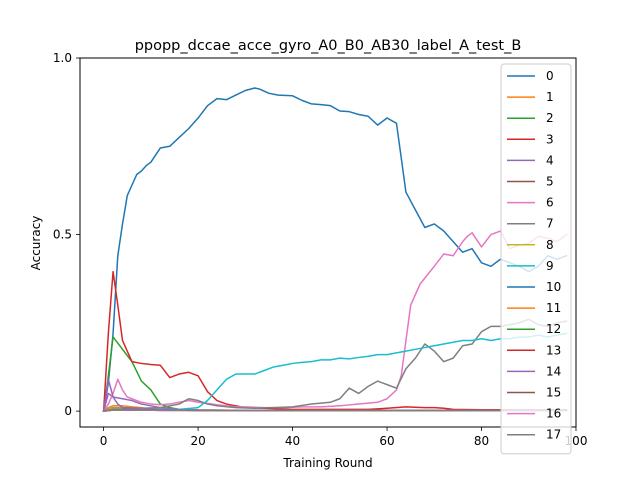 The height and width of the screenshot is (480, 640). Describe the element at coordinates (550, 245) in the screenshot. I see `legend-label-8: 8` at that location.